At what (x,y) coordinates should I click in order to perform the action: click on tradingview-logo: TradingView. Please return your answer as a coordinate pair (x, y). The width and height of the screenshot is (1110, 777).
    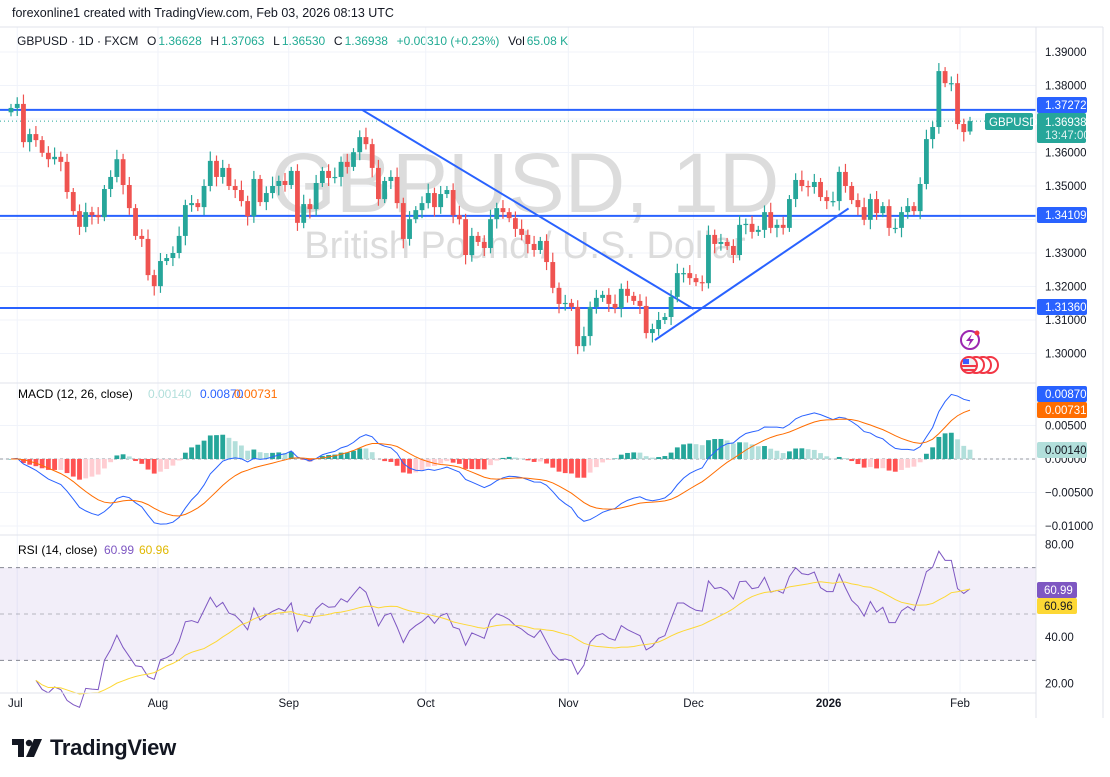
    Looking at the image, I should click on (94, 748).